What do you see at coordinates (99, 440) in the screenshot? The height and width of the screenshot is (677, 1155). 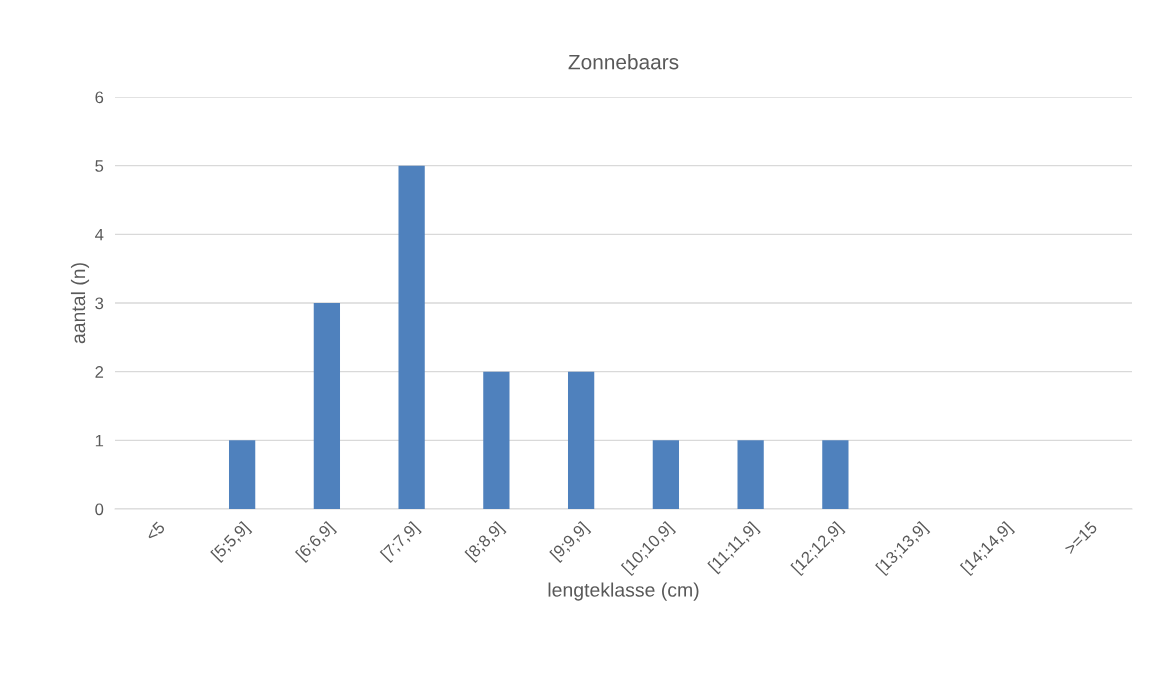 I see `y-tick-label: 1` at bounding box center [99, 440].